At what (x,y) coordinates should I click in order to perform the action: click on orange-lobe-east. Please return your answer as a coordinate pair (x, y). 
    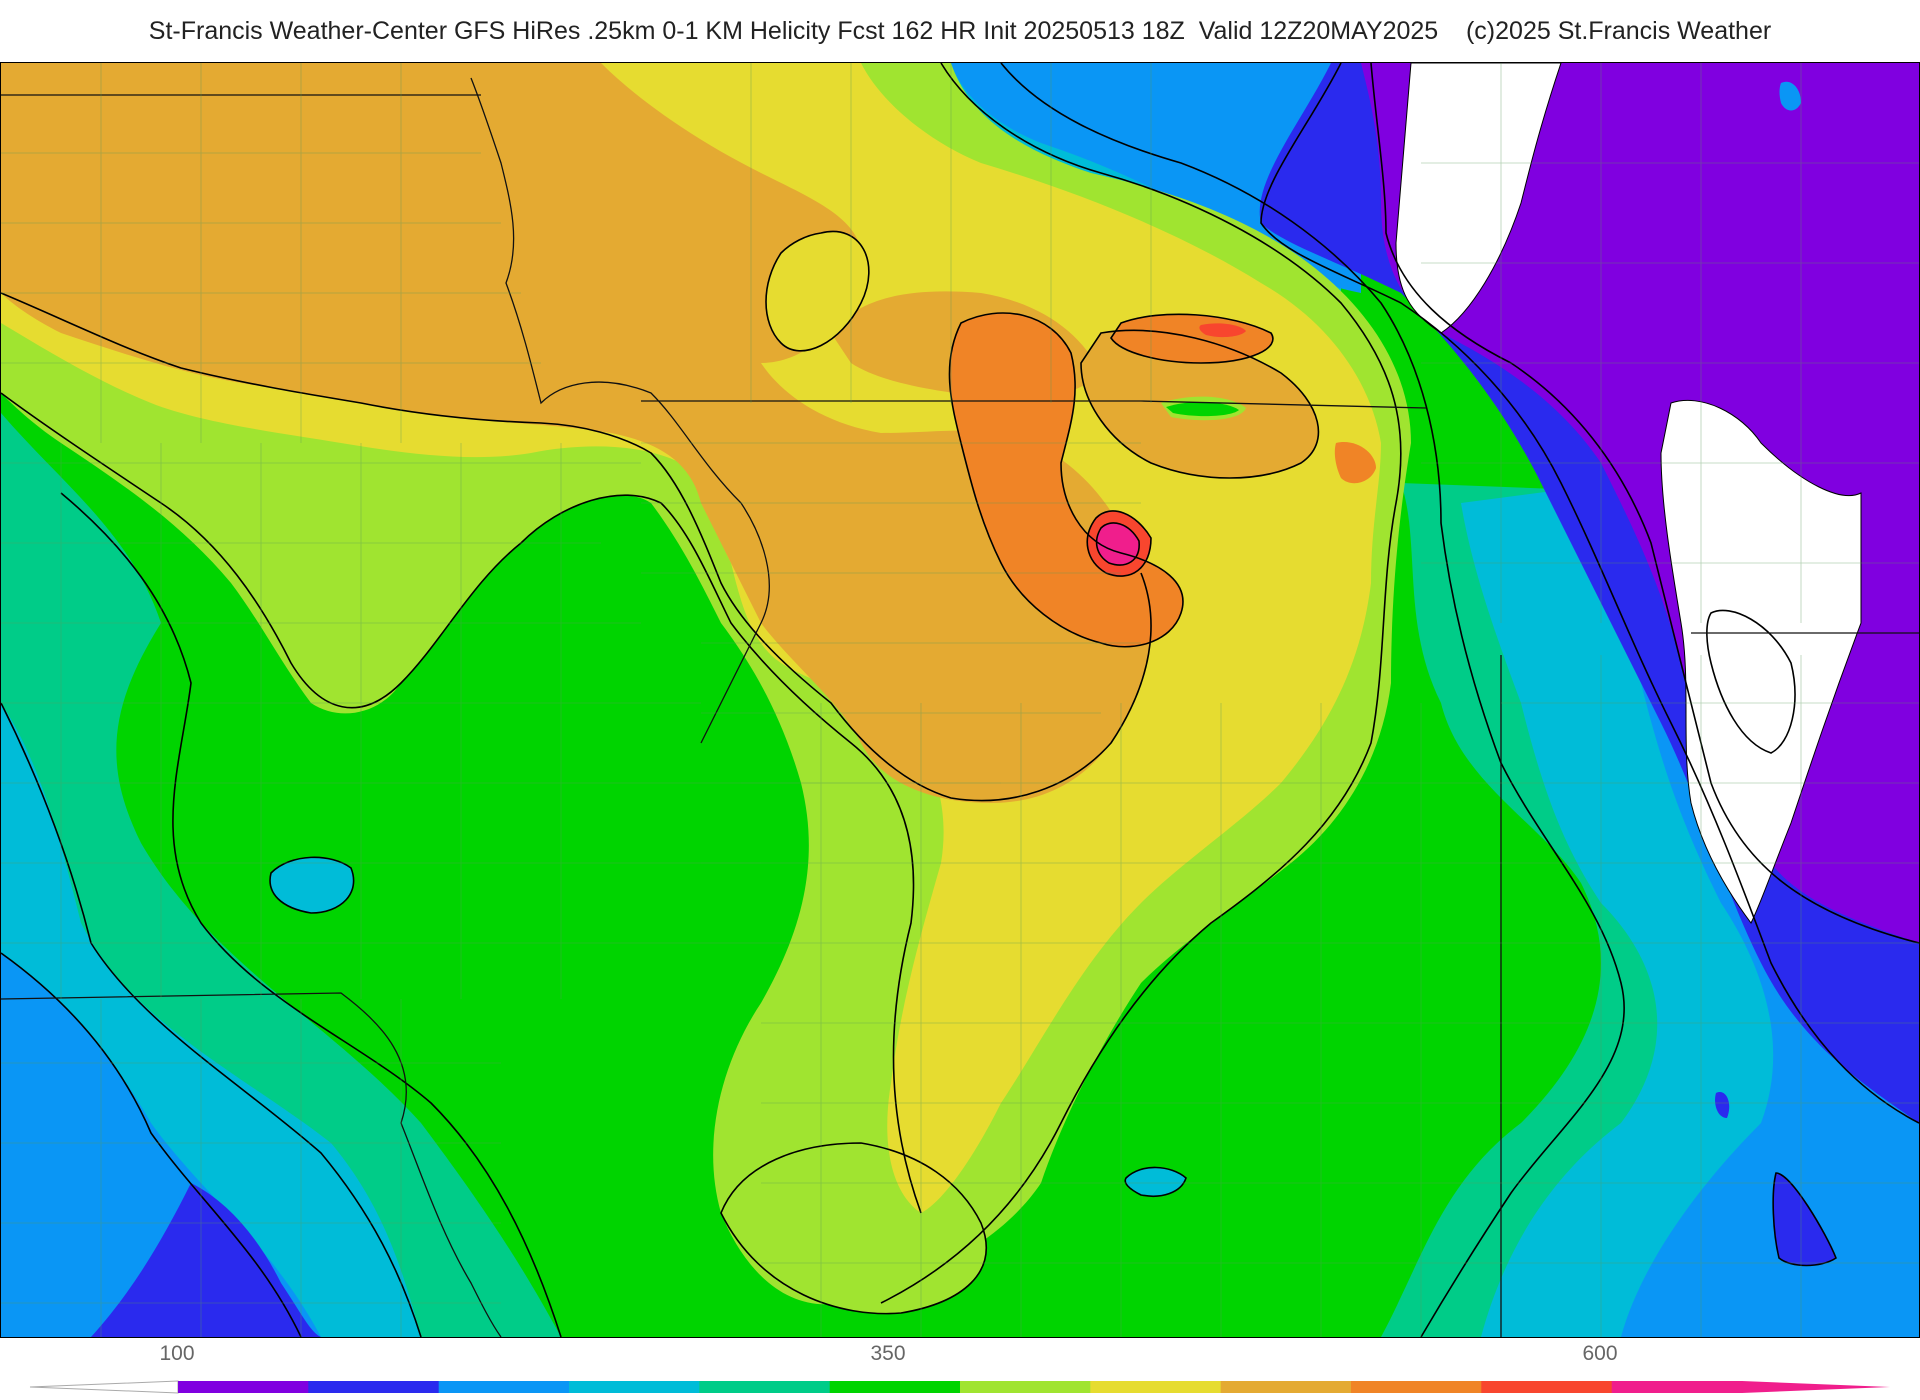
    Looking at the image, I should click on (1355, 463).